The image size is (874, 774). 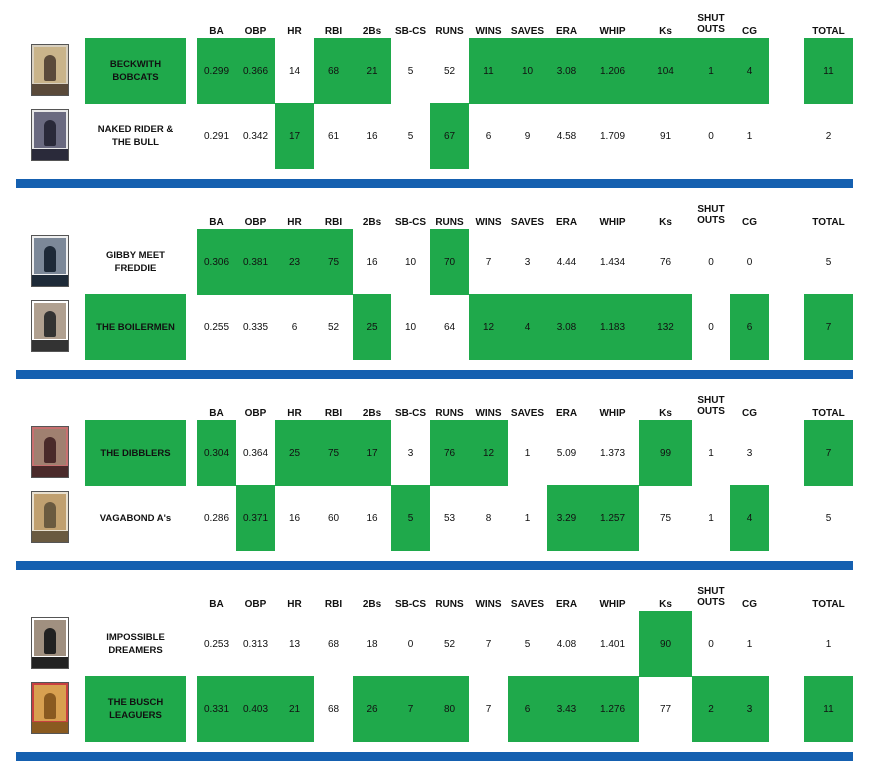 I want to click on stat-rbi: 60, so click(x=333, y=518).